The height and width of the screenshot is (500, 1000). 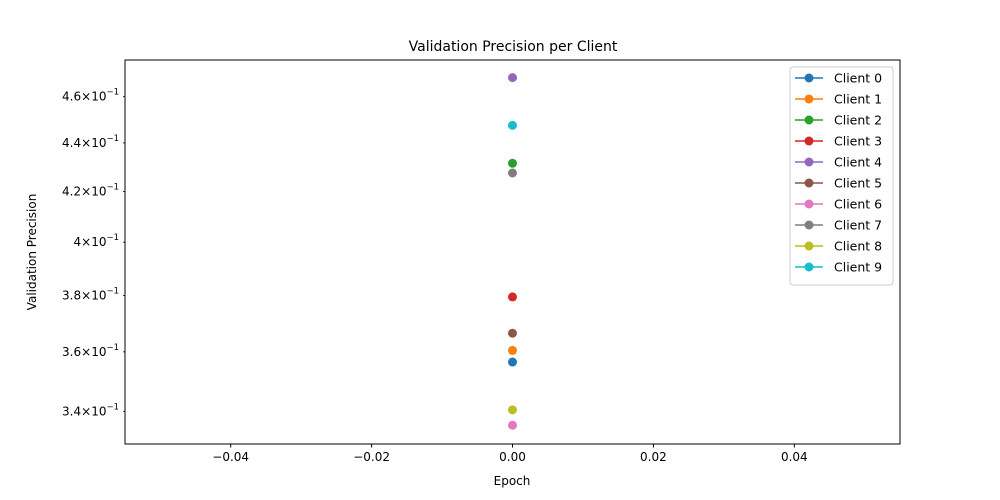 I want to click on y-tick-mantissa: 3.8, so click(x=71, y=296).